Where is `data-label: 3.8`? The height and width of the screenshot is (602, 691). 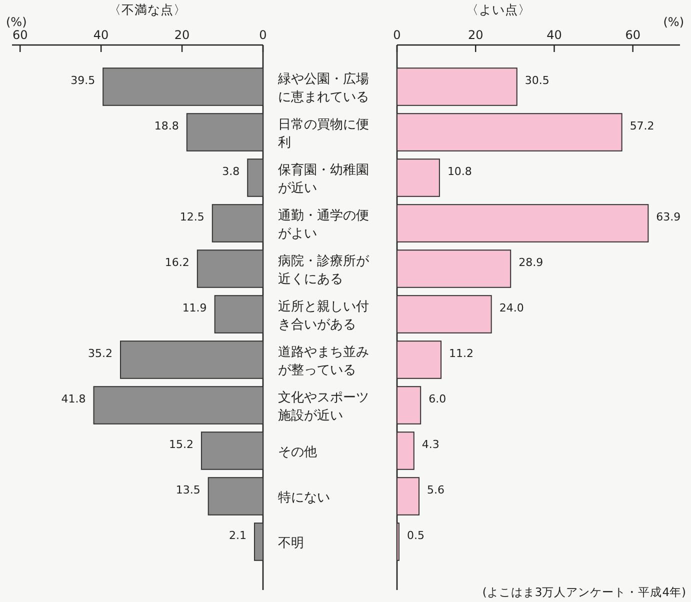
data-label: 3.8 is located at coordinates (231, 171).